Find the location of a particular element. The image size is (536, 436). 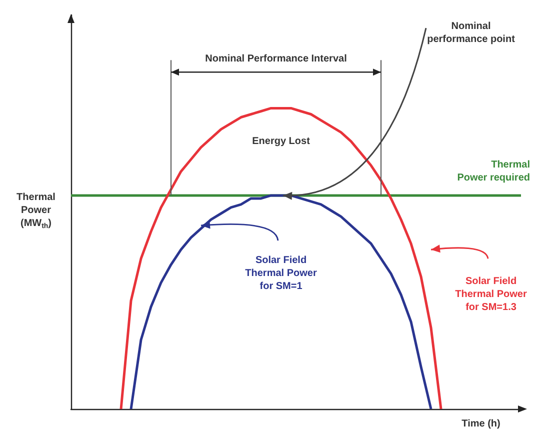

series-label: Thermal Power required is located at coordinates (493, 171).